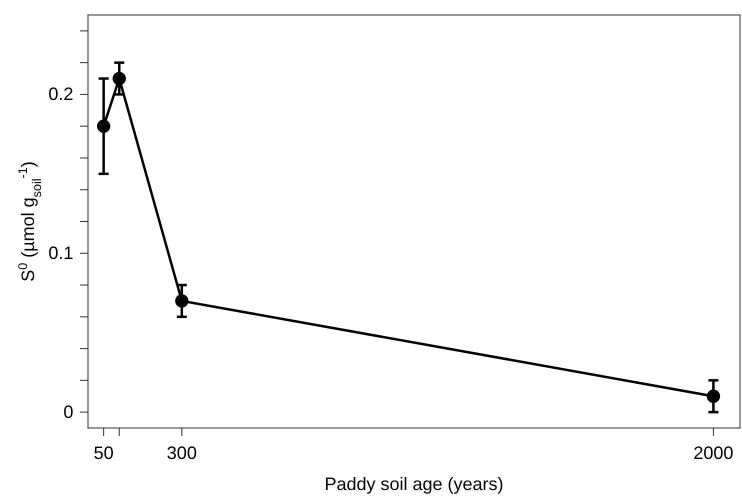  Describe the element at coordinates (61, 253) in the screenshot. I see `y-tick-label: 0.1` at that location.